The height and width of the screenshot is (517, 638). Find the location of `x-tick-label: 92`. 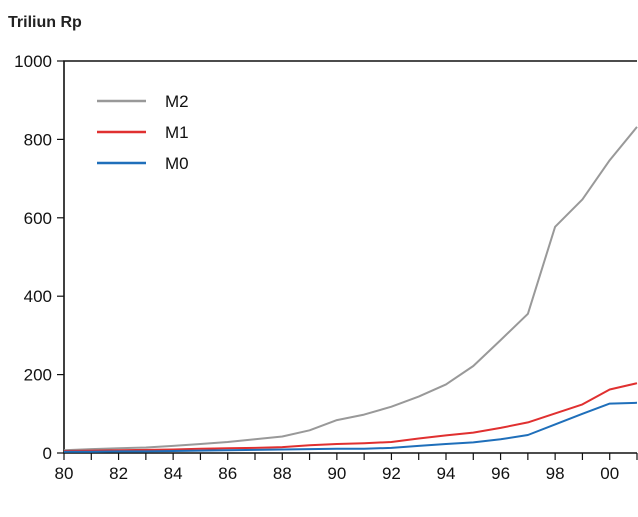

x-tick-label: 92 is located at coordinates (391, 473).